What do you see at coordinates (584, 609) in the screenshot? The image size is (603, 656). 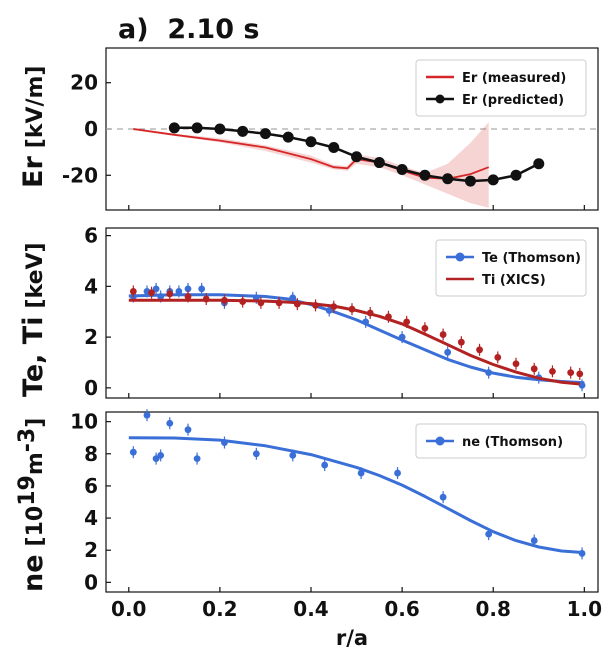 I see `x-tick-label: 1.0` at bounding box center [584, 609].